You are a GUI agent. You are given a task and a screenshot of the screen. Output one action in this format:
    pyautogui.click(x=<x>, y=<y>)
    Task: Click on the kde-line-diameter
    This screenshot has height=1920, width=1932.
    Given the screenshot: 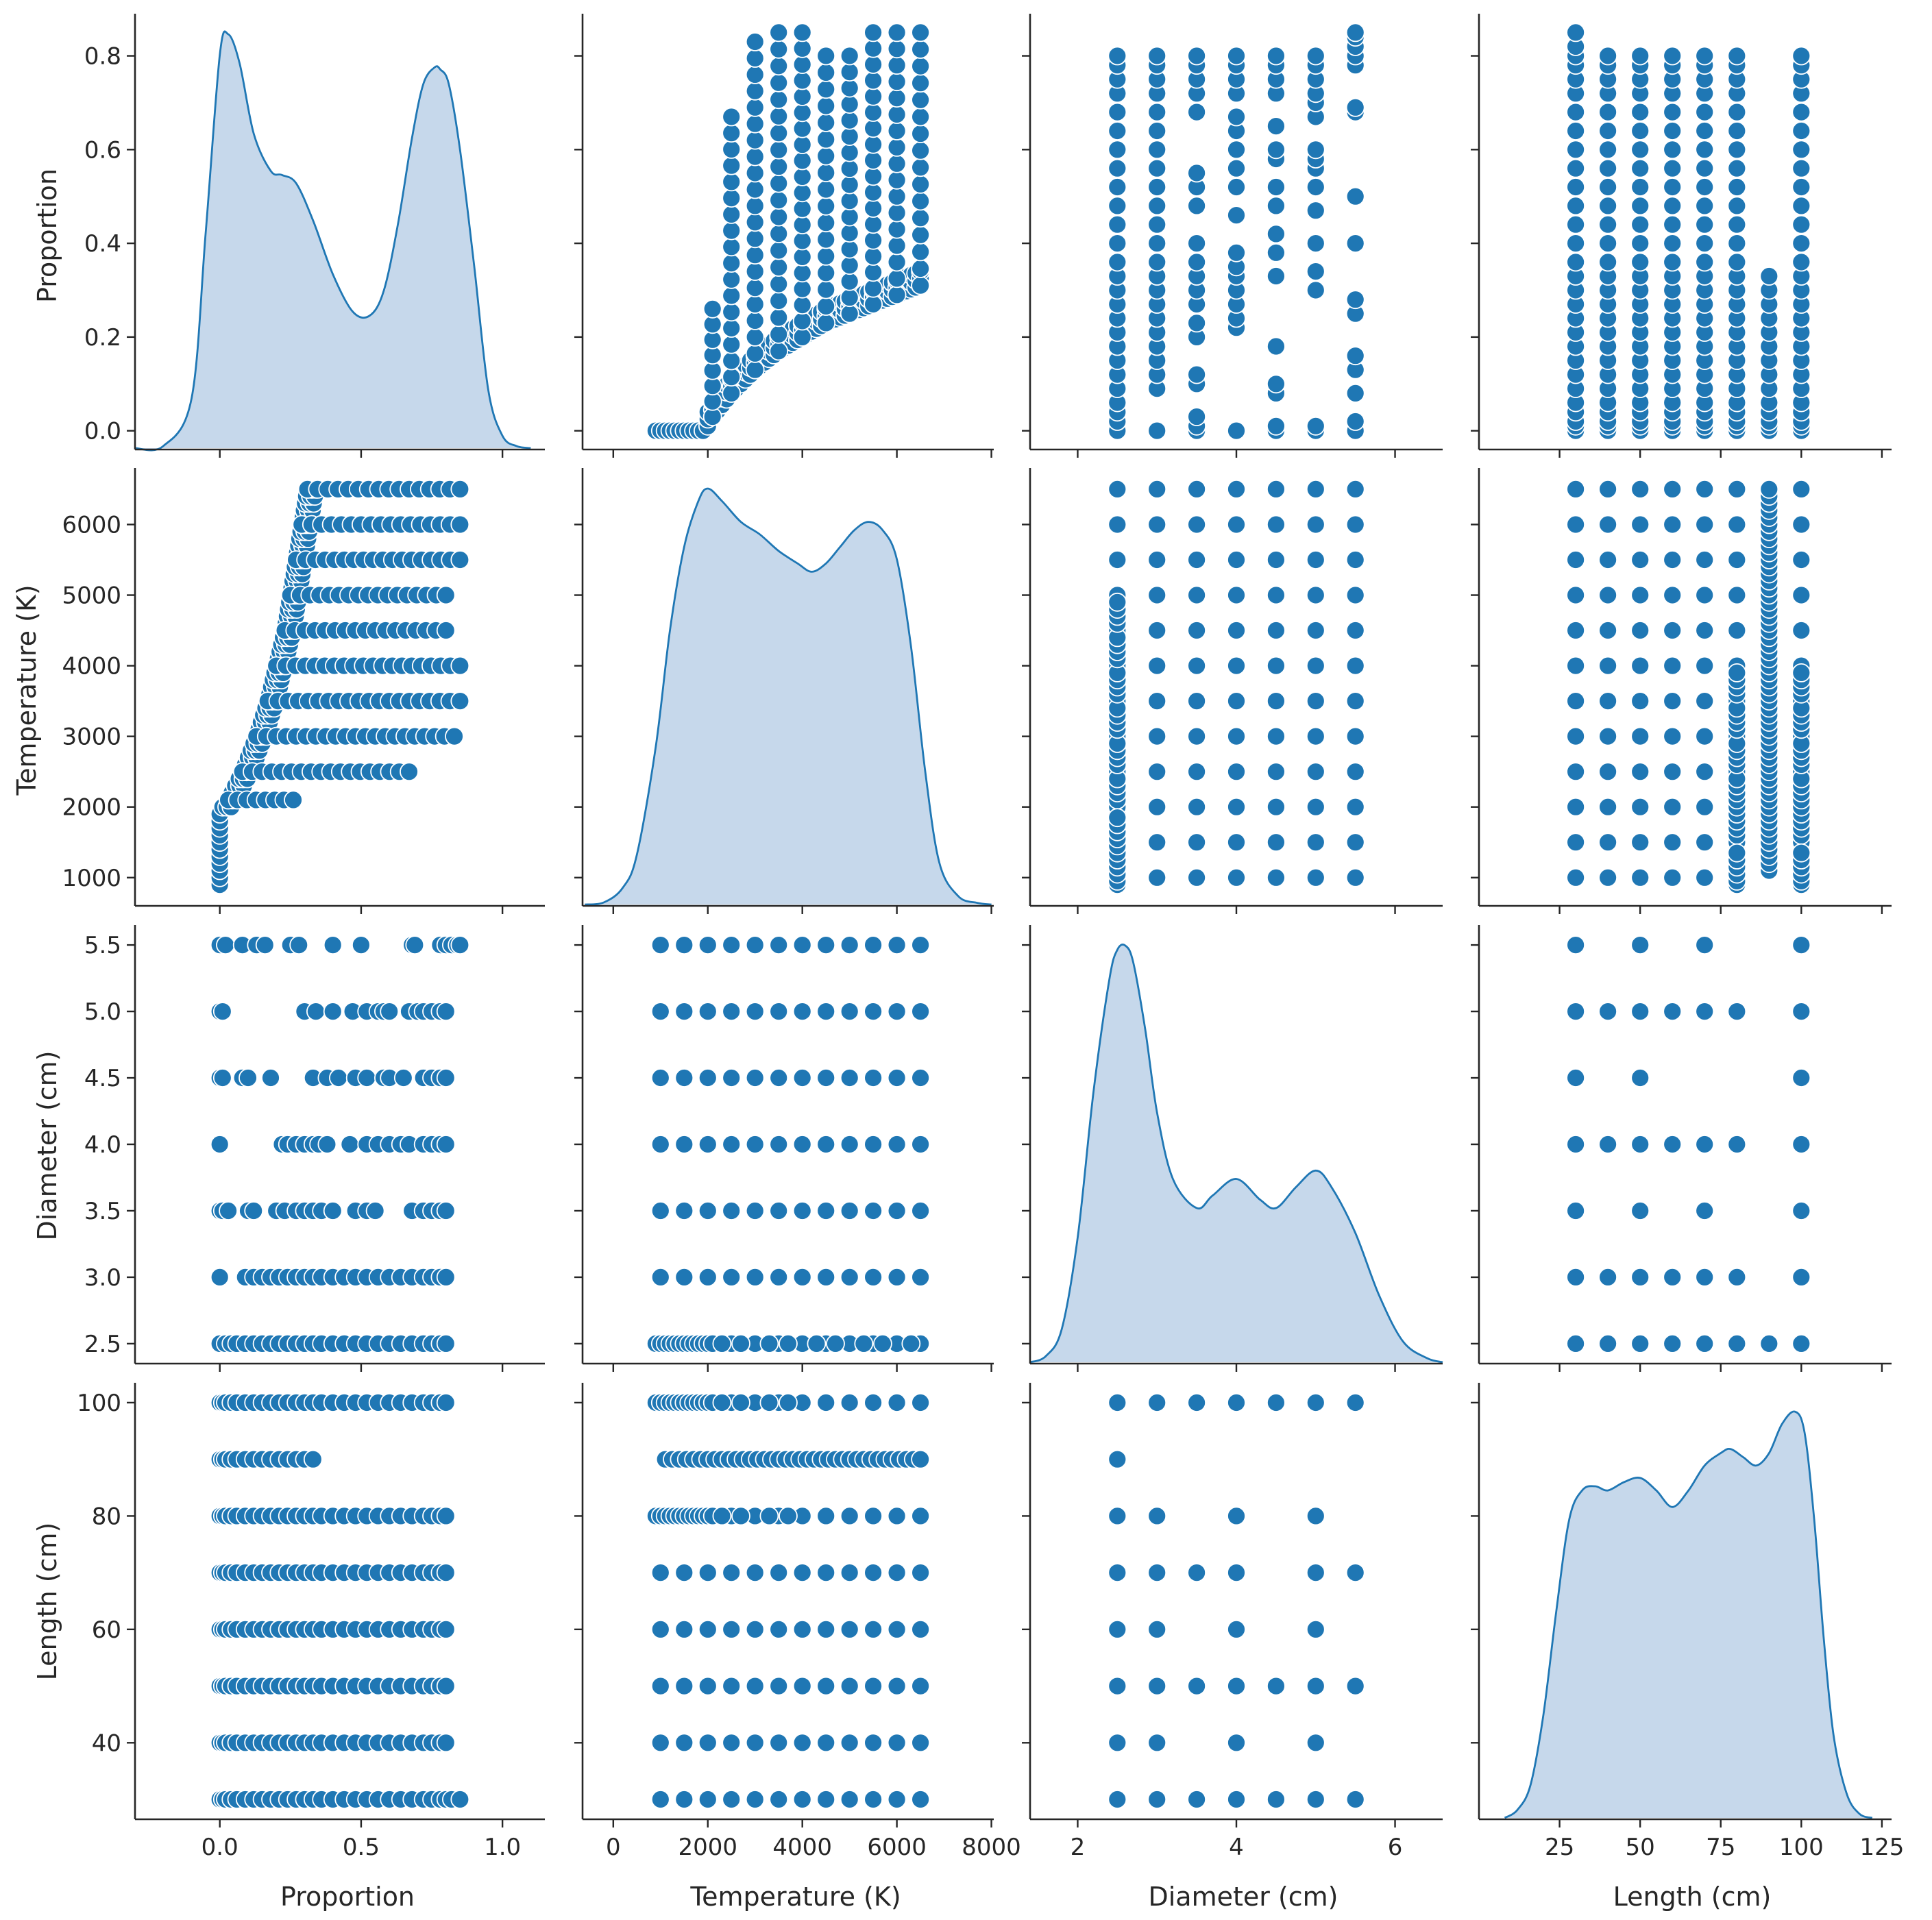 What is the action you would take?
    pyautogui.click(x=1236, y=1154)
    